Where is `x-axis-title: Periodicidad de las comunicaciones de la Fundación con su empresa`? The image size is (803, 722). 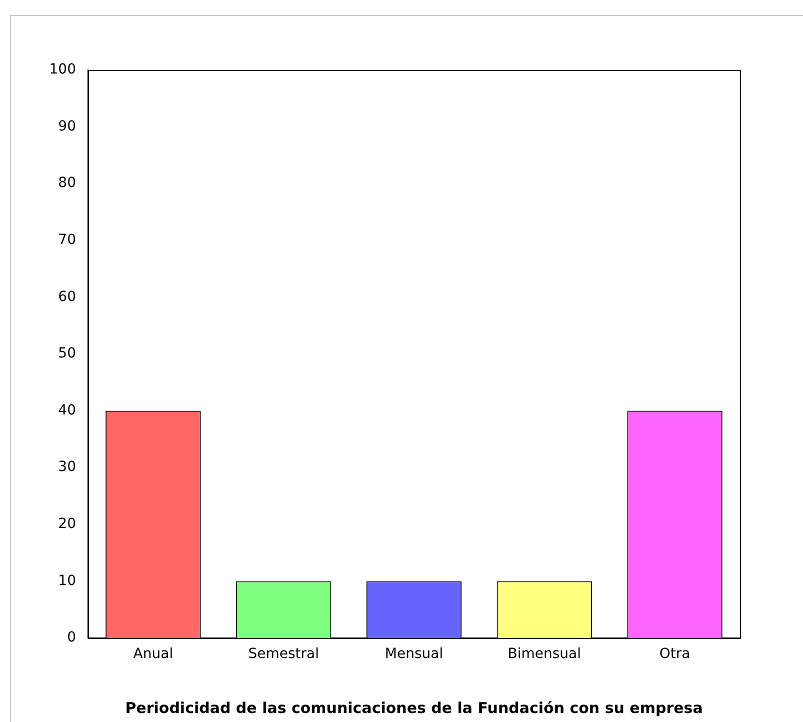
x-axis-title: Periodicidad de las comunicaciones de la Fundación con su empresa is located at coordinates (414, 707).